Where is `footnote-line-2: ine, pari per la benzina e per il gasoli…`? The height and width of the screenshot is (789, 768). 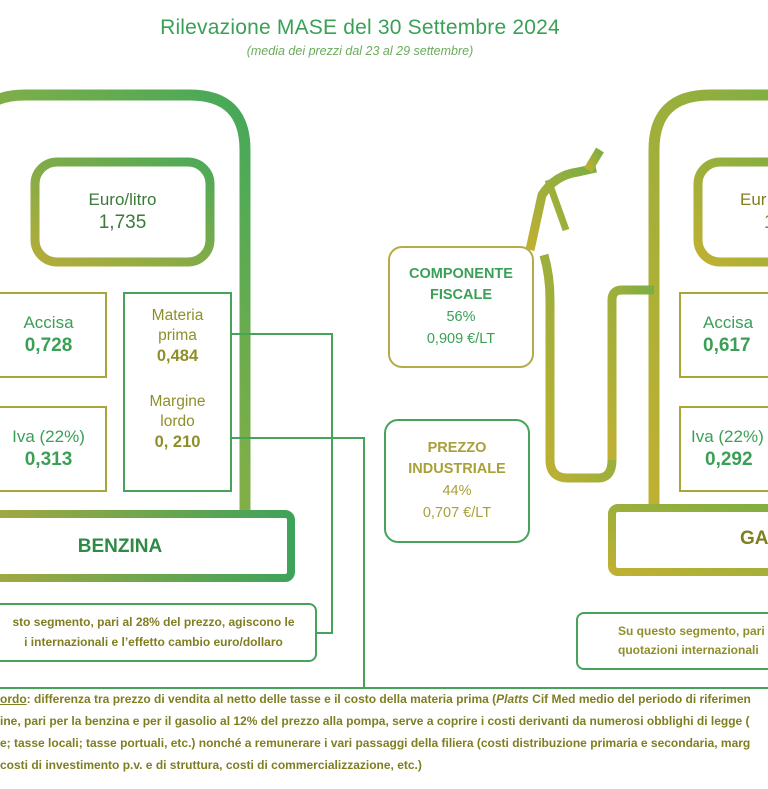
footnote-line-2: ine, pari per la benzina e per il gasoli… is located at coordinates (375, 721).